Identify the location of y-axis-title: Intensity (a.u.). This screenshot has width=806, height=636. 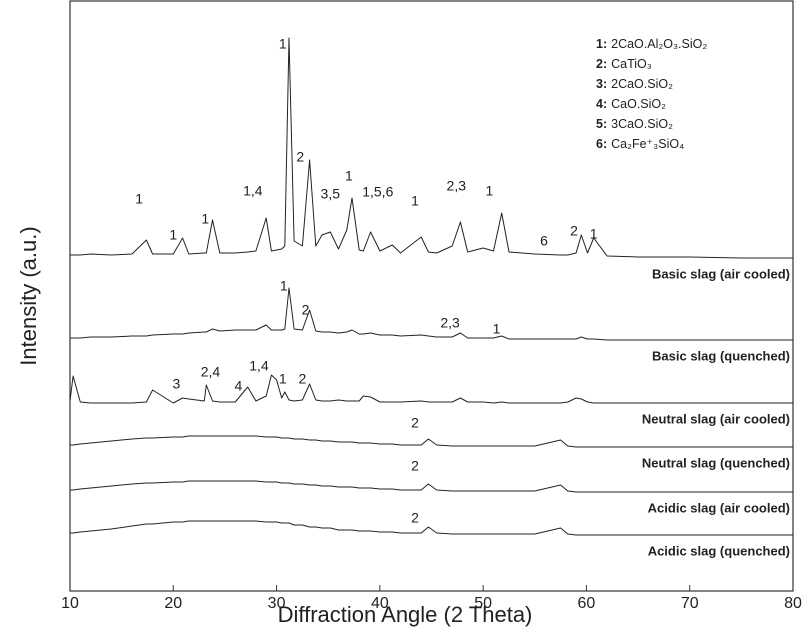
(28, 295).